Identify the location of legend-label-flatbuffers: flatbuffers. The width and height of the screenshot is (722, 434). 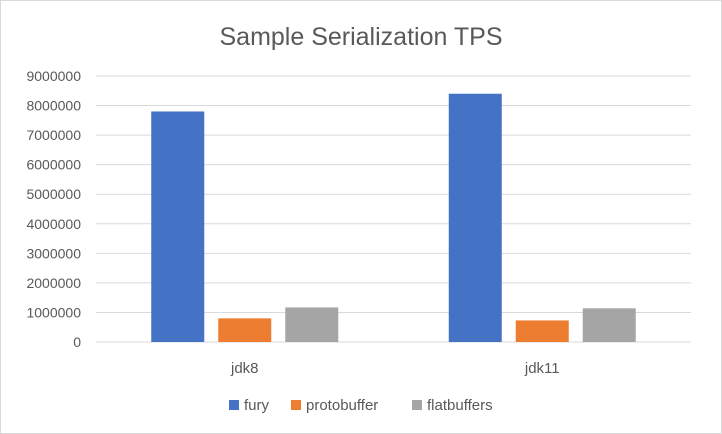
(460, 405).